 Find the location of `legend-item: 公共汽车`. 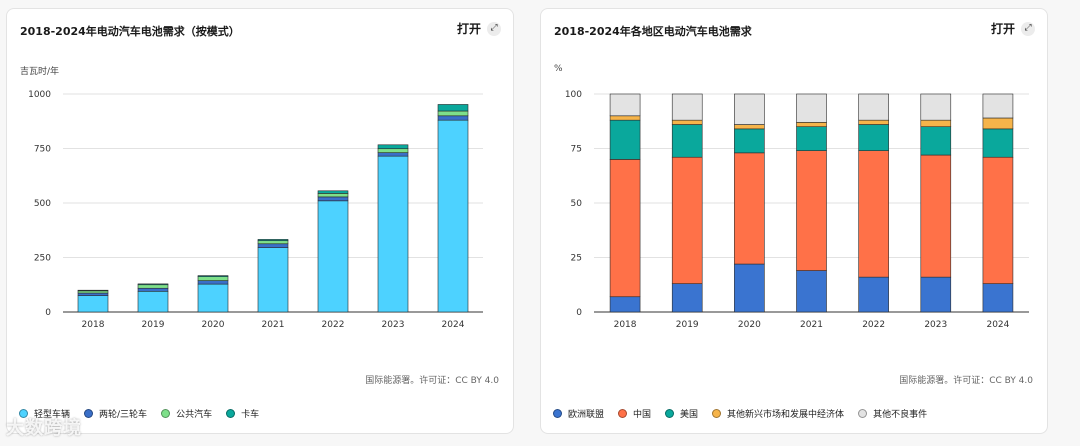

legend-item: 公共汽车 is located at coordinates (186, 413).